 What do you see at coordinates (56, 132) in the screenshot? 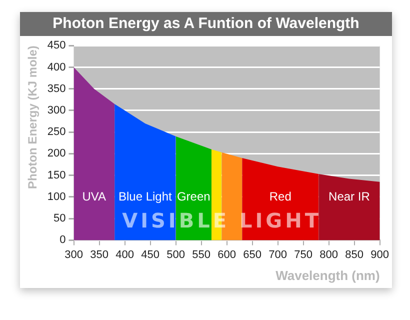
I see `y-tick-label: 250` at bounding box center [56, 132].